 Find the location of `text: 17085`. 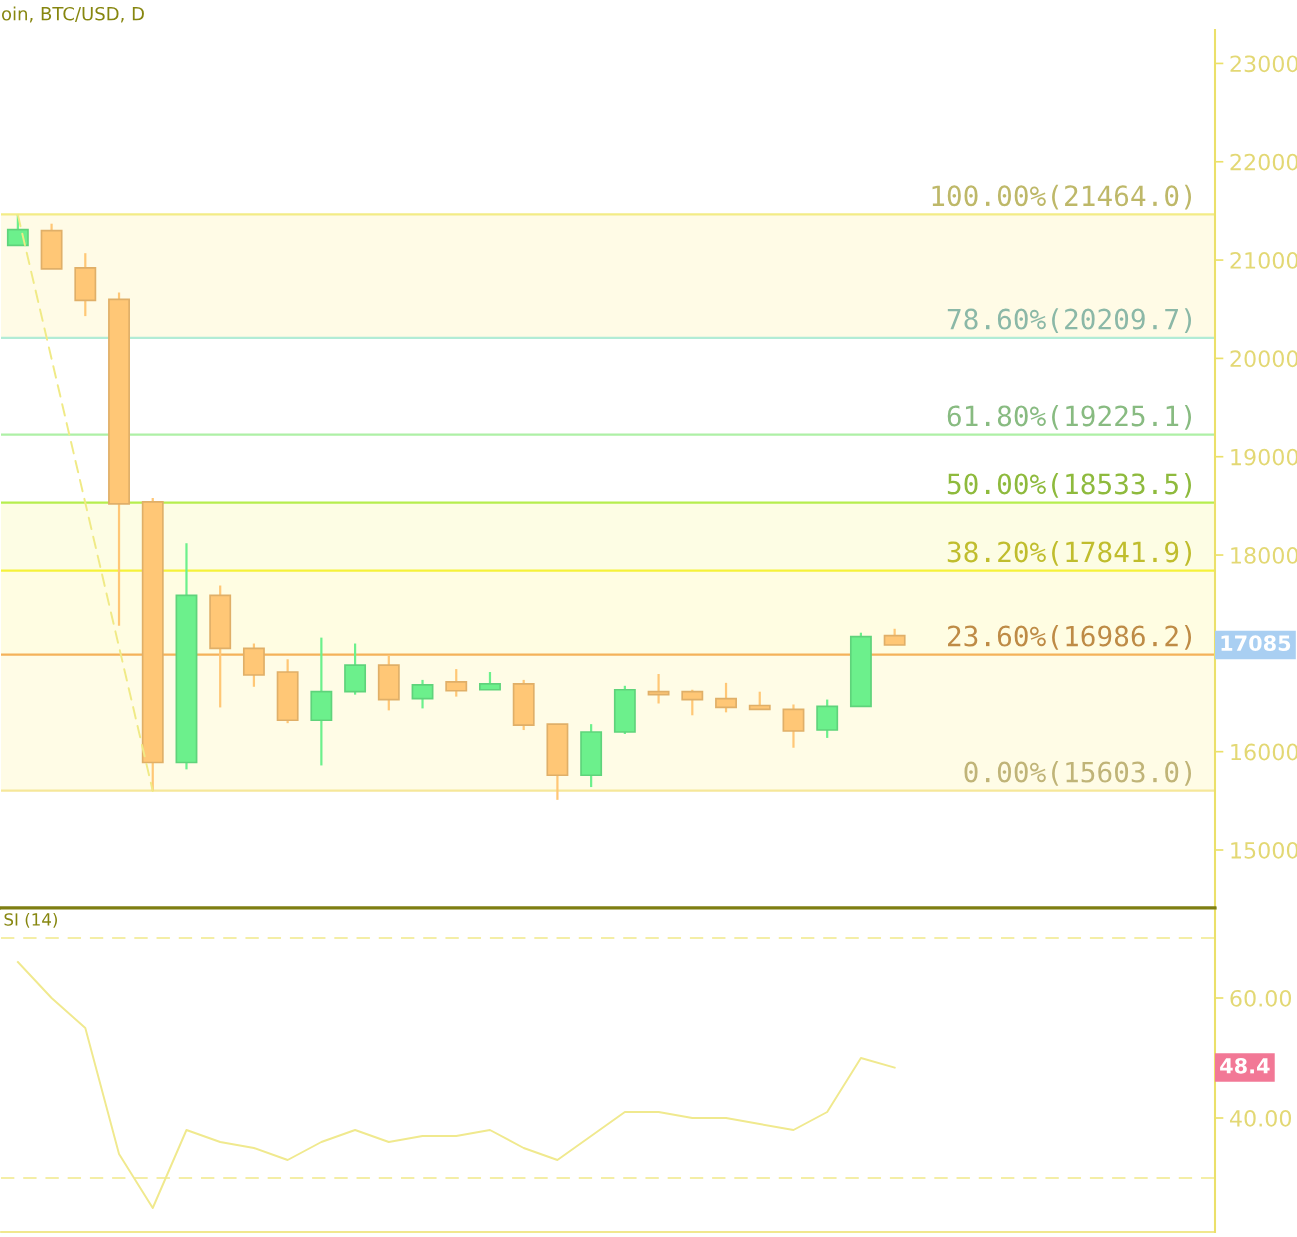

text: 17085 is located at coordinates (1256, 643).